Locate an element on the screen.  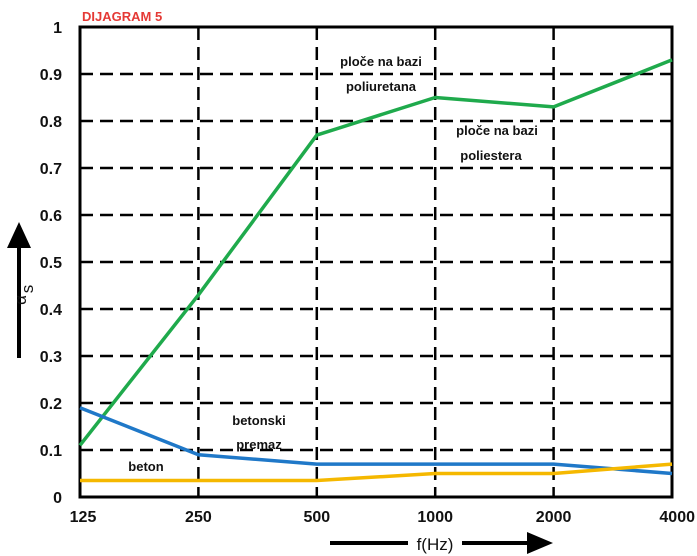
annotation-poliuretana-line-2: poliuretana is located at coordinates (381, 86).